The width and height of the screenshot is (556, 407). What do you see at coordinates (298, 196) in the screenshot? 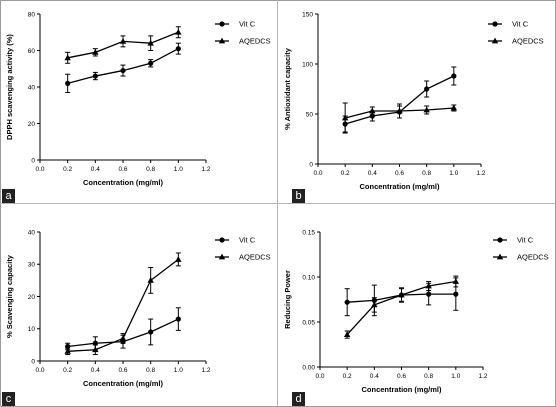
I see `panel-letter-b: b` at bounding box center [298, 196].